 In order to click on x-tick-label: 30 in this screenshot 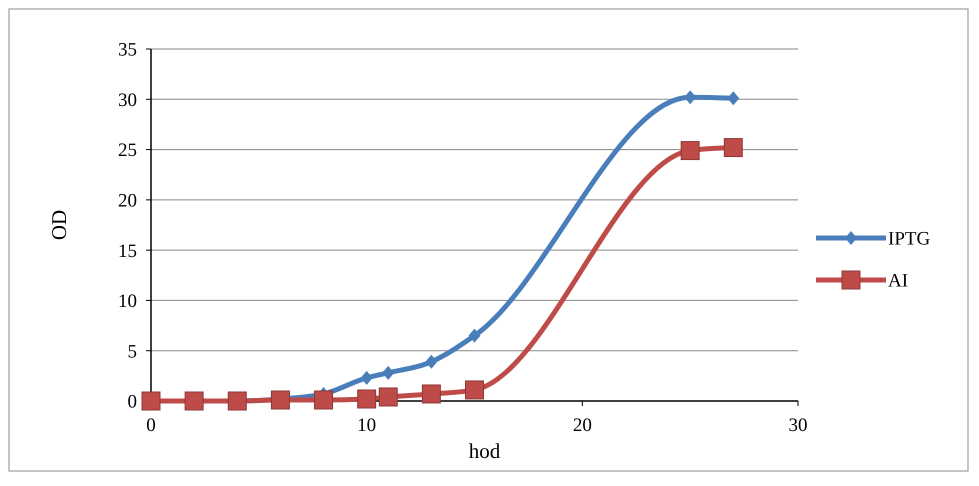, I will do `click(798, 425)`.